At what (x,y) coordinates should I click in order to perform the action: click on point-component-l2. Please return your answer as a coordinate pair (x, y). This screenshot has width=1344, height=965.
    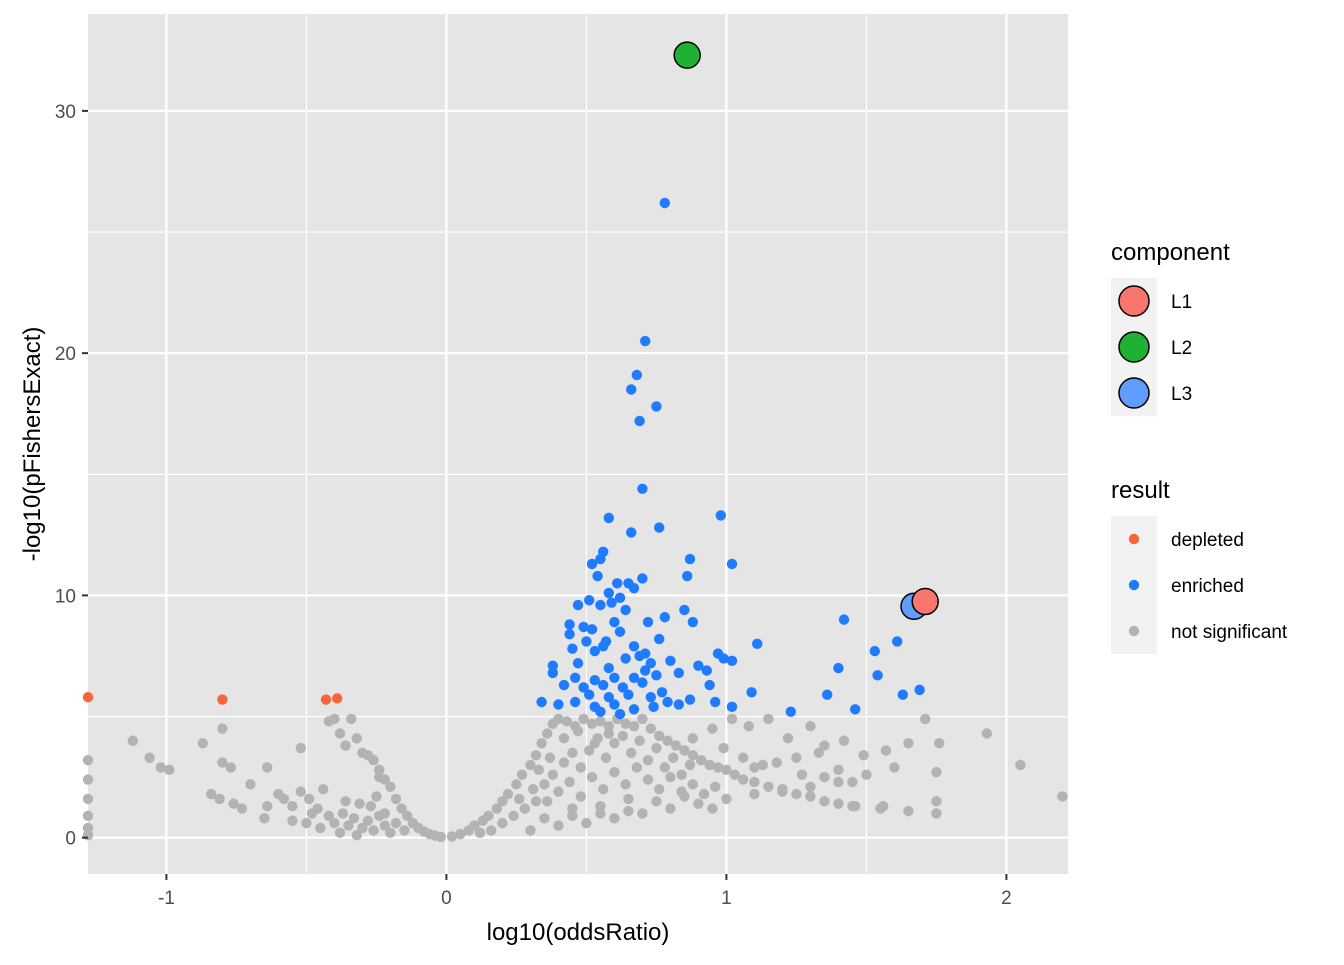
    Looking at the image, I should click on (687, 55).